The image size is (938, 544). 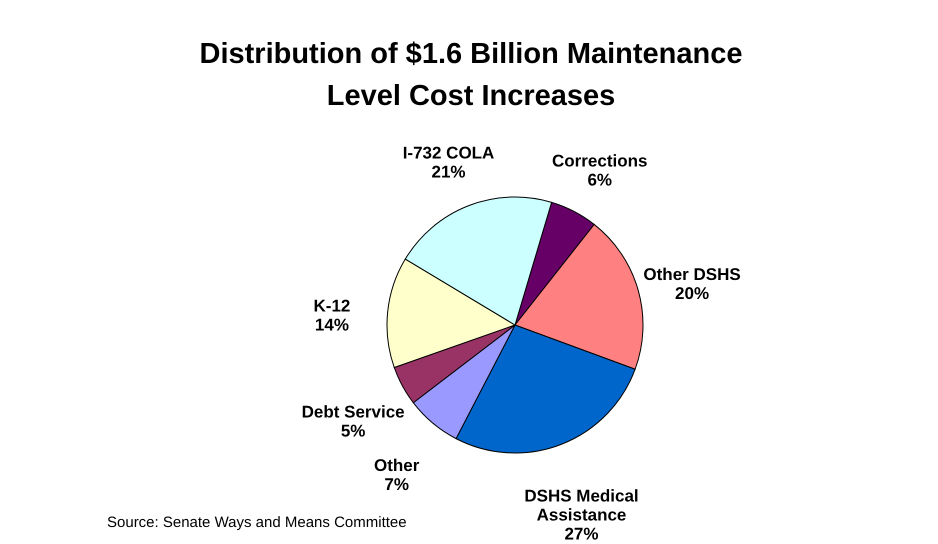 I want to click on data-label: 14%, so click(x=331, y=324).